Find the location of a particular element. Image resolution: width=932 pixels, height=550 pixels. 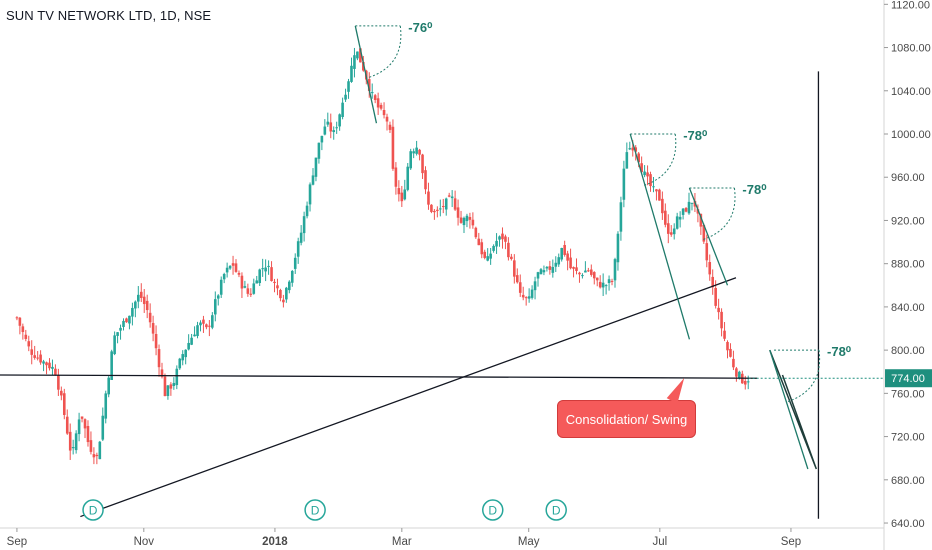

x-tick-label: Mar is located at coordinates (402, 542).